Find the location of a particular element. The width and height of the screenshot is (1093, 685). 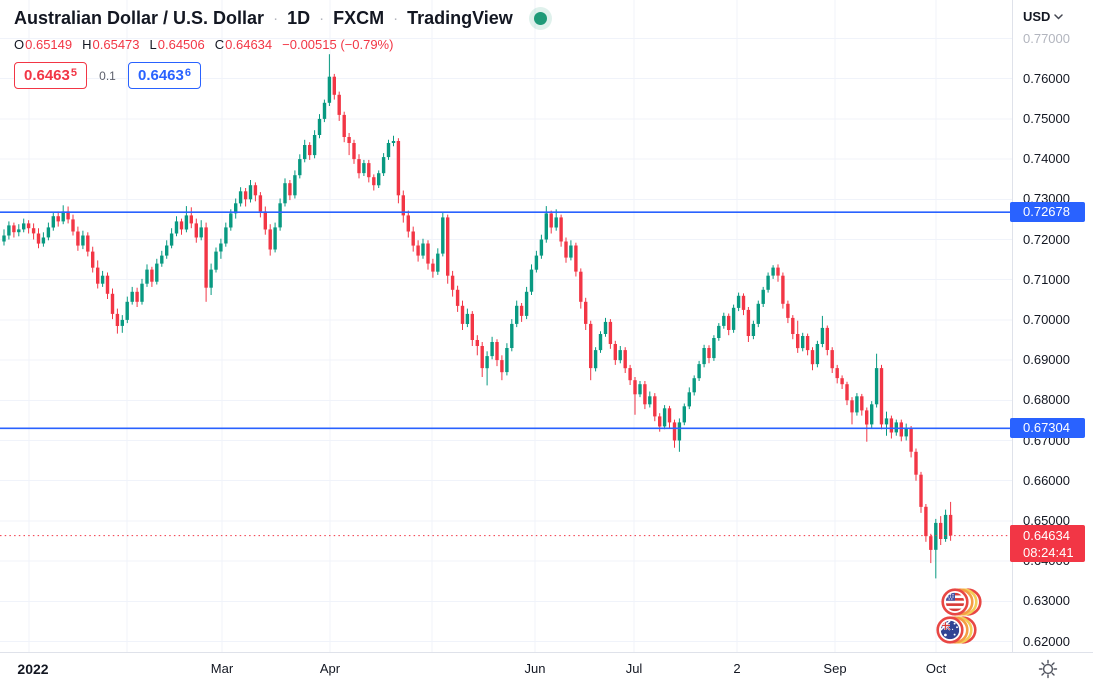

price-tick: 0.62000 is located at coordinates (1046, 641).